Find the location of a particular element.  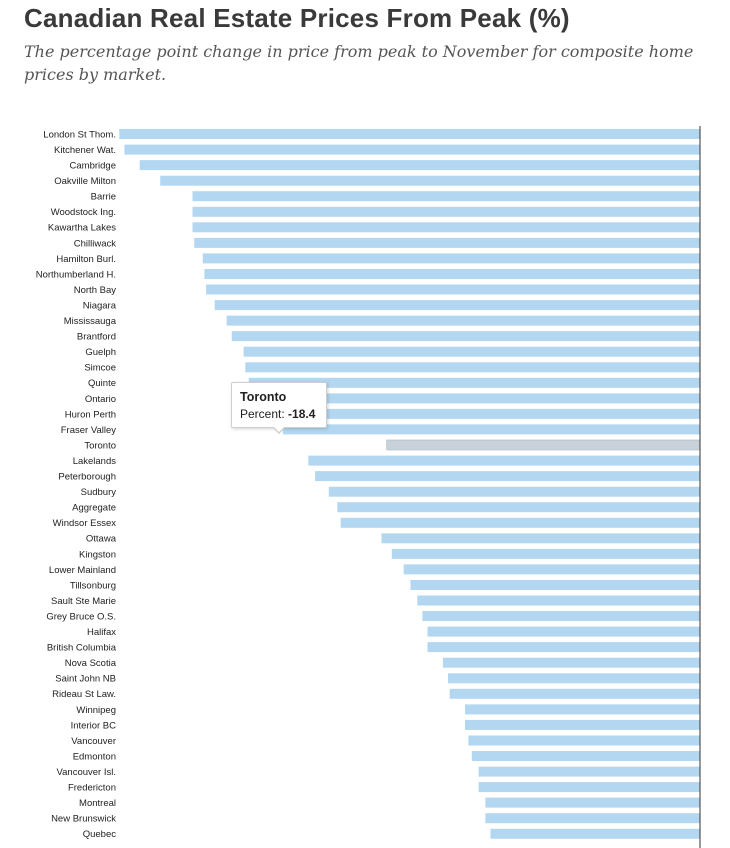

bar-winnipeg is located at coordinates (582, 709).